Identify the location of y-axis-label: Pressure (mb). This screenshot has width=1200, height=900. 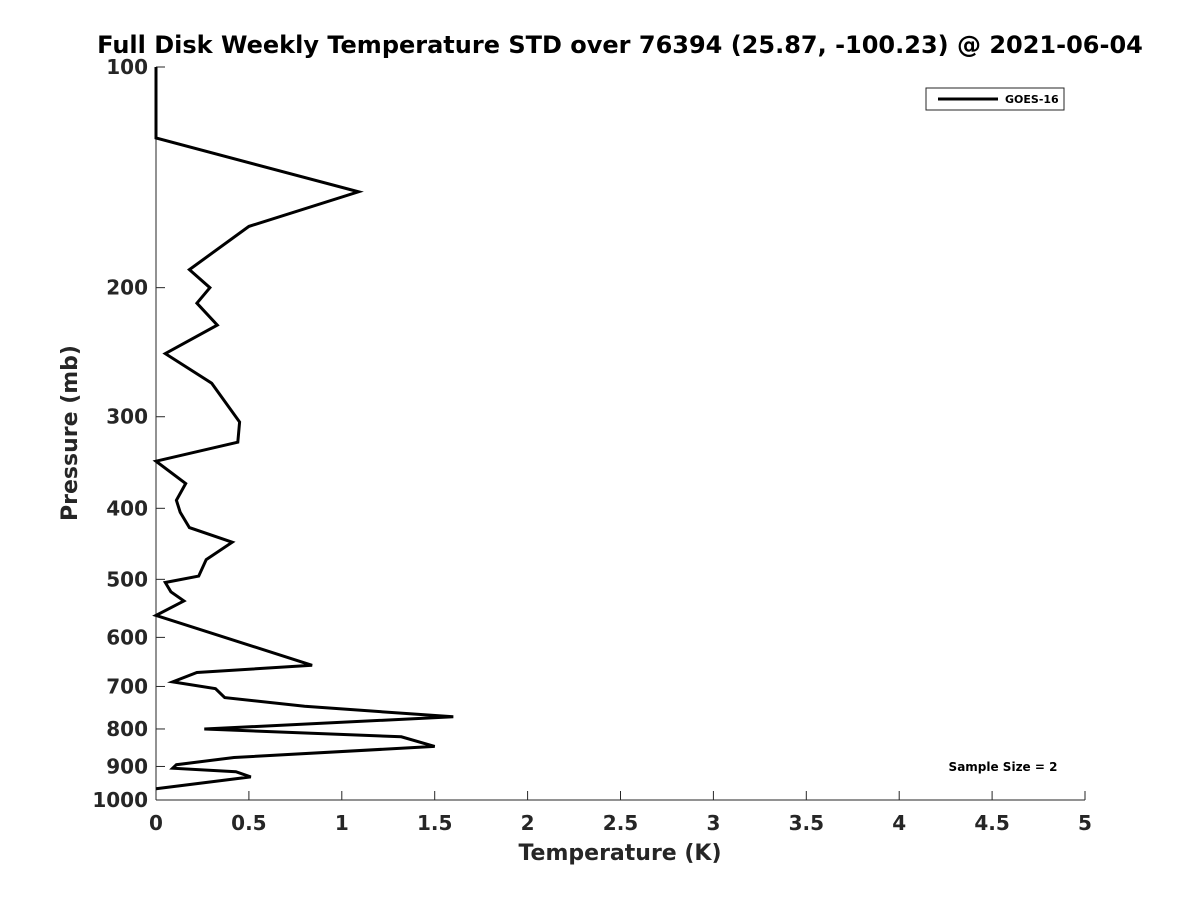
(70, 433).